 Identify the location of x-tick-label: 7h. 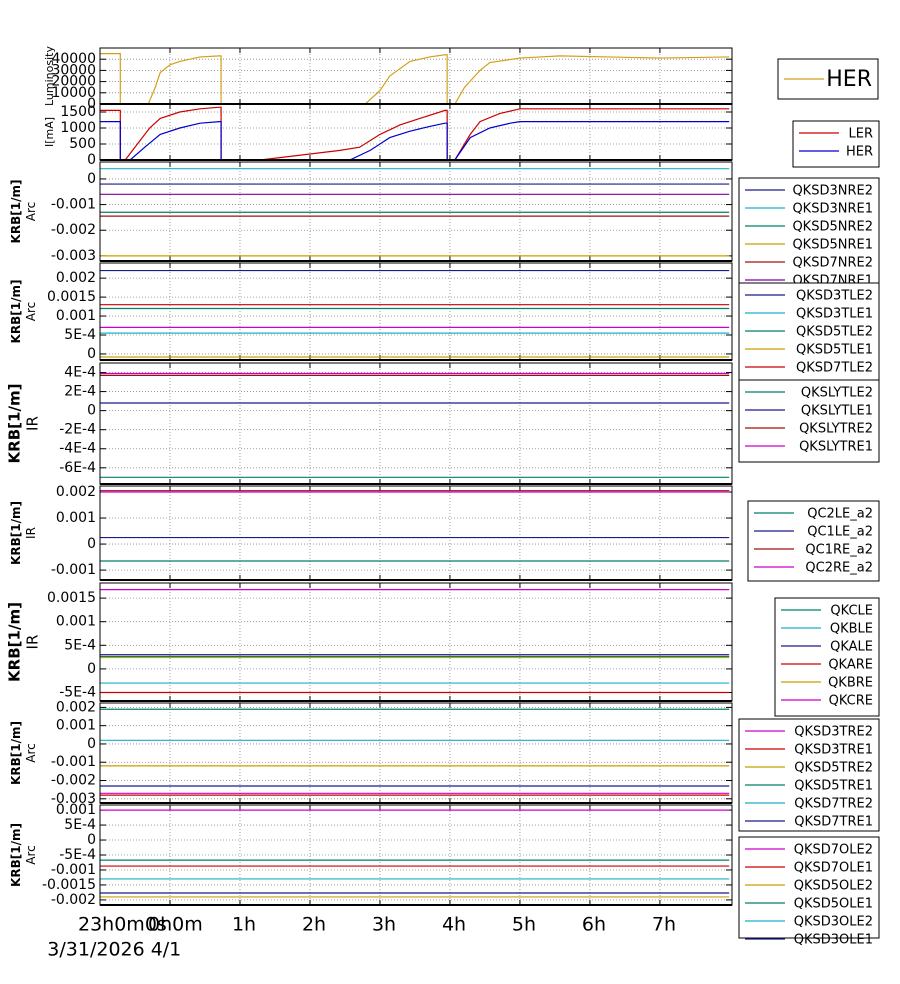
(664, 925).